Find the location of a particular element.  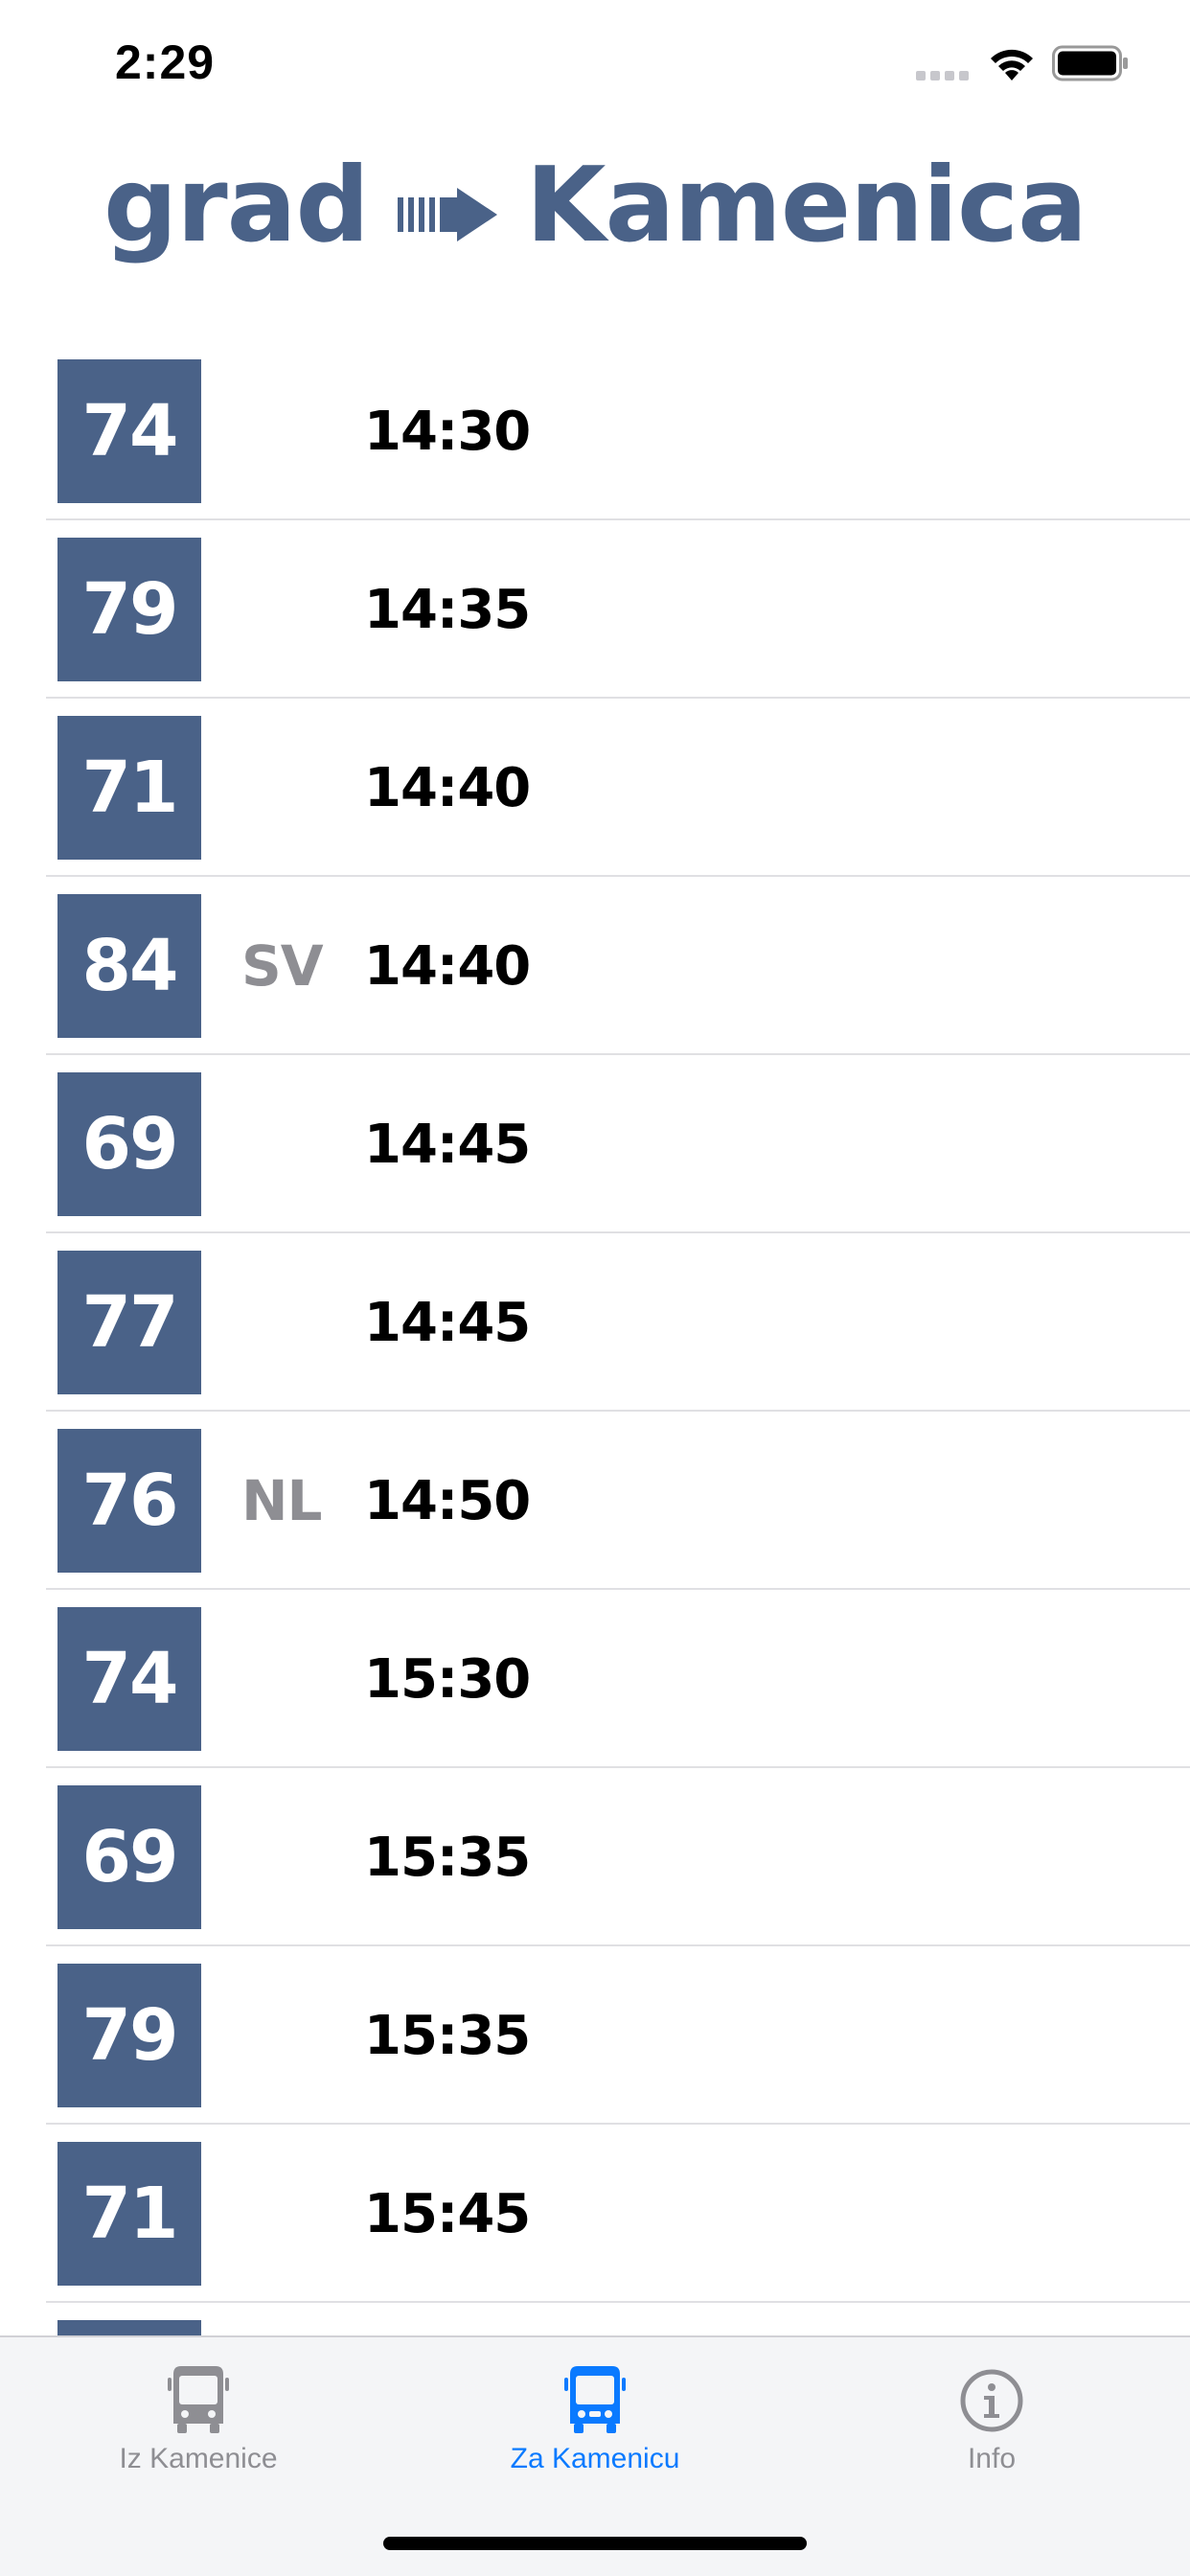

departure-row: 71 15:45 is located at coordinates (595, 2214).